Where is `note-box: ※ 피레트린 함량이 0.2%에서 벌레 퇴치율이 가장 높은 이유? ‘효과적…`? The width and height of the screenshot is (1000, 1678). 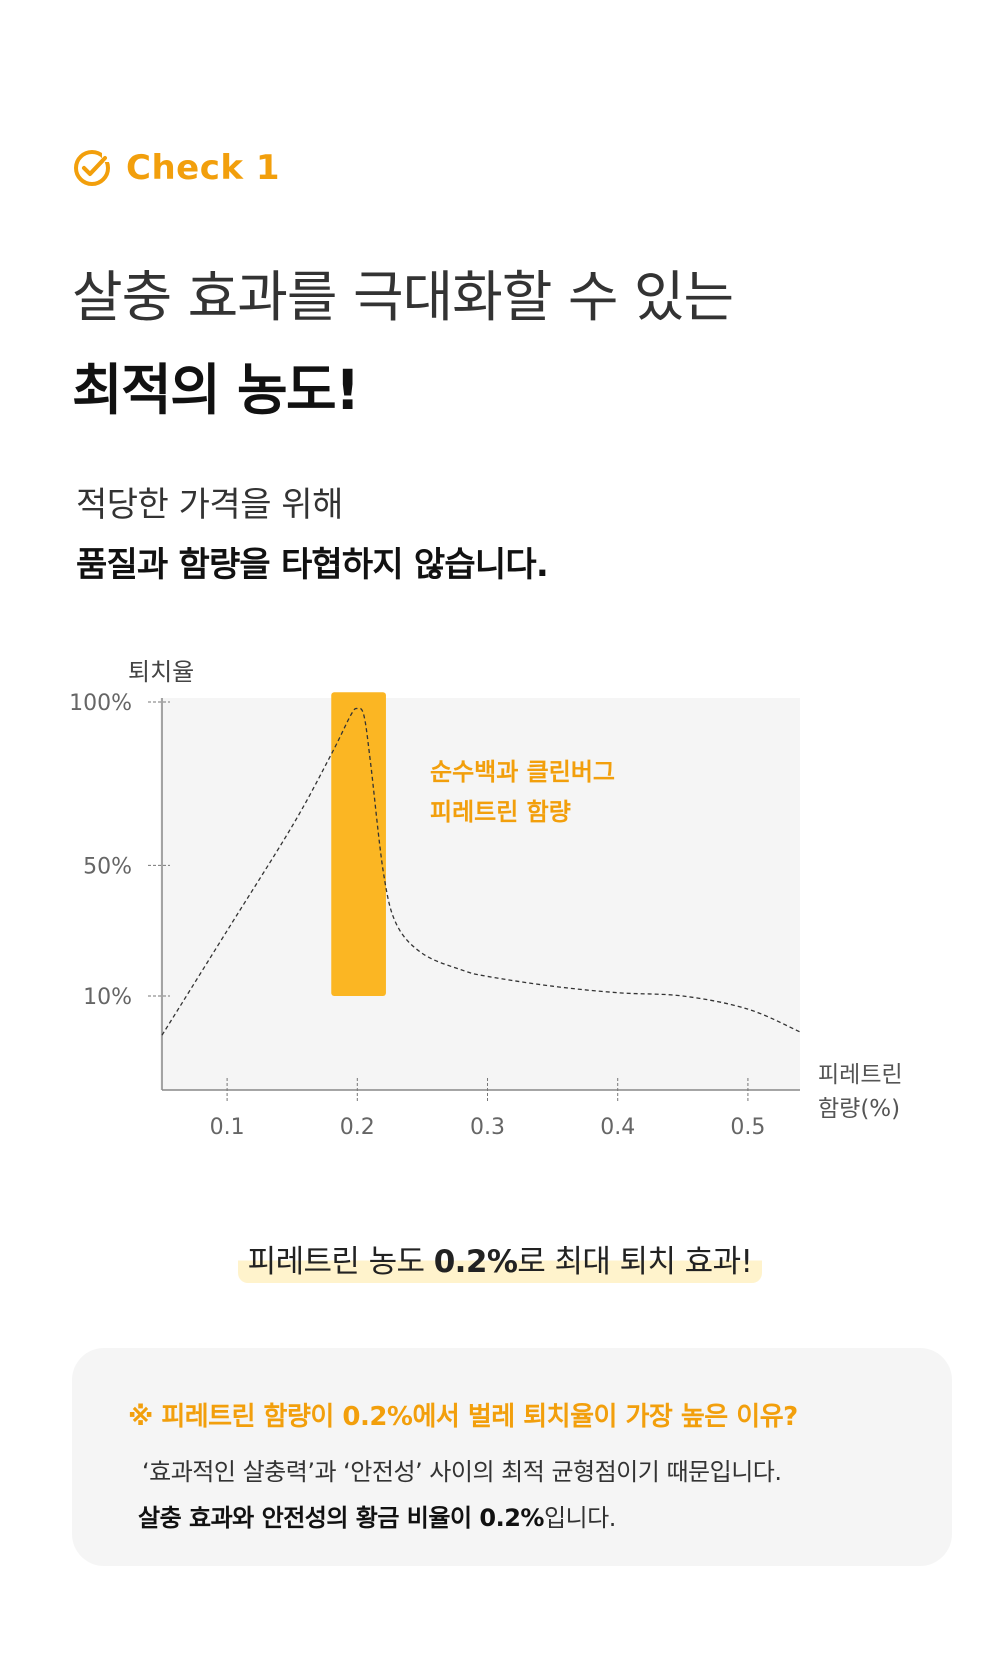
note-box: ※ 피레트린 함량이 0.2%에서 벌레 퇴치율이 가장 높은 이유? ‘효과적… is located at coordinates (512, 1457).